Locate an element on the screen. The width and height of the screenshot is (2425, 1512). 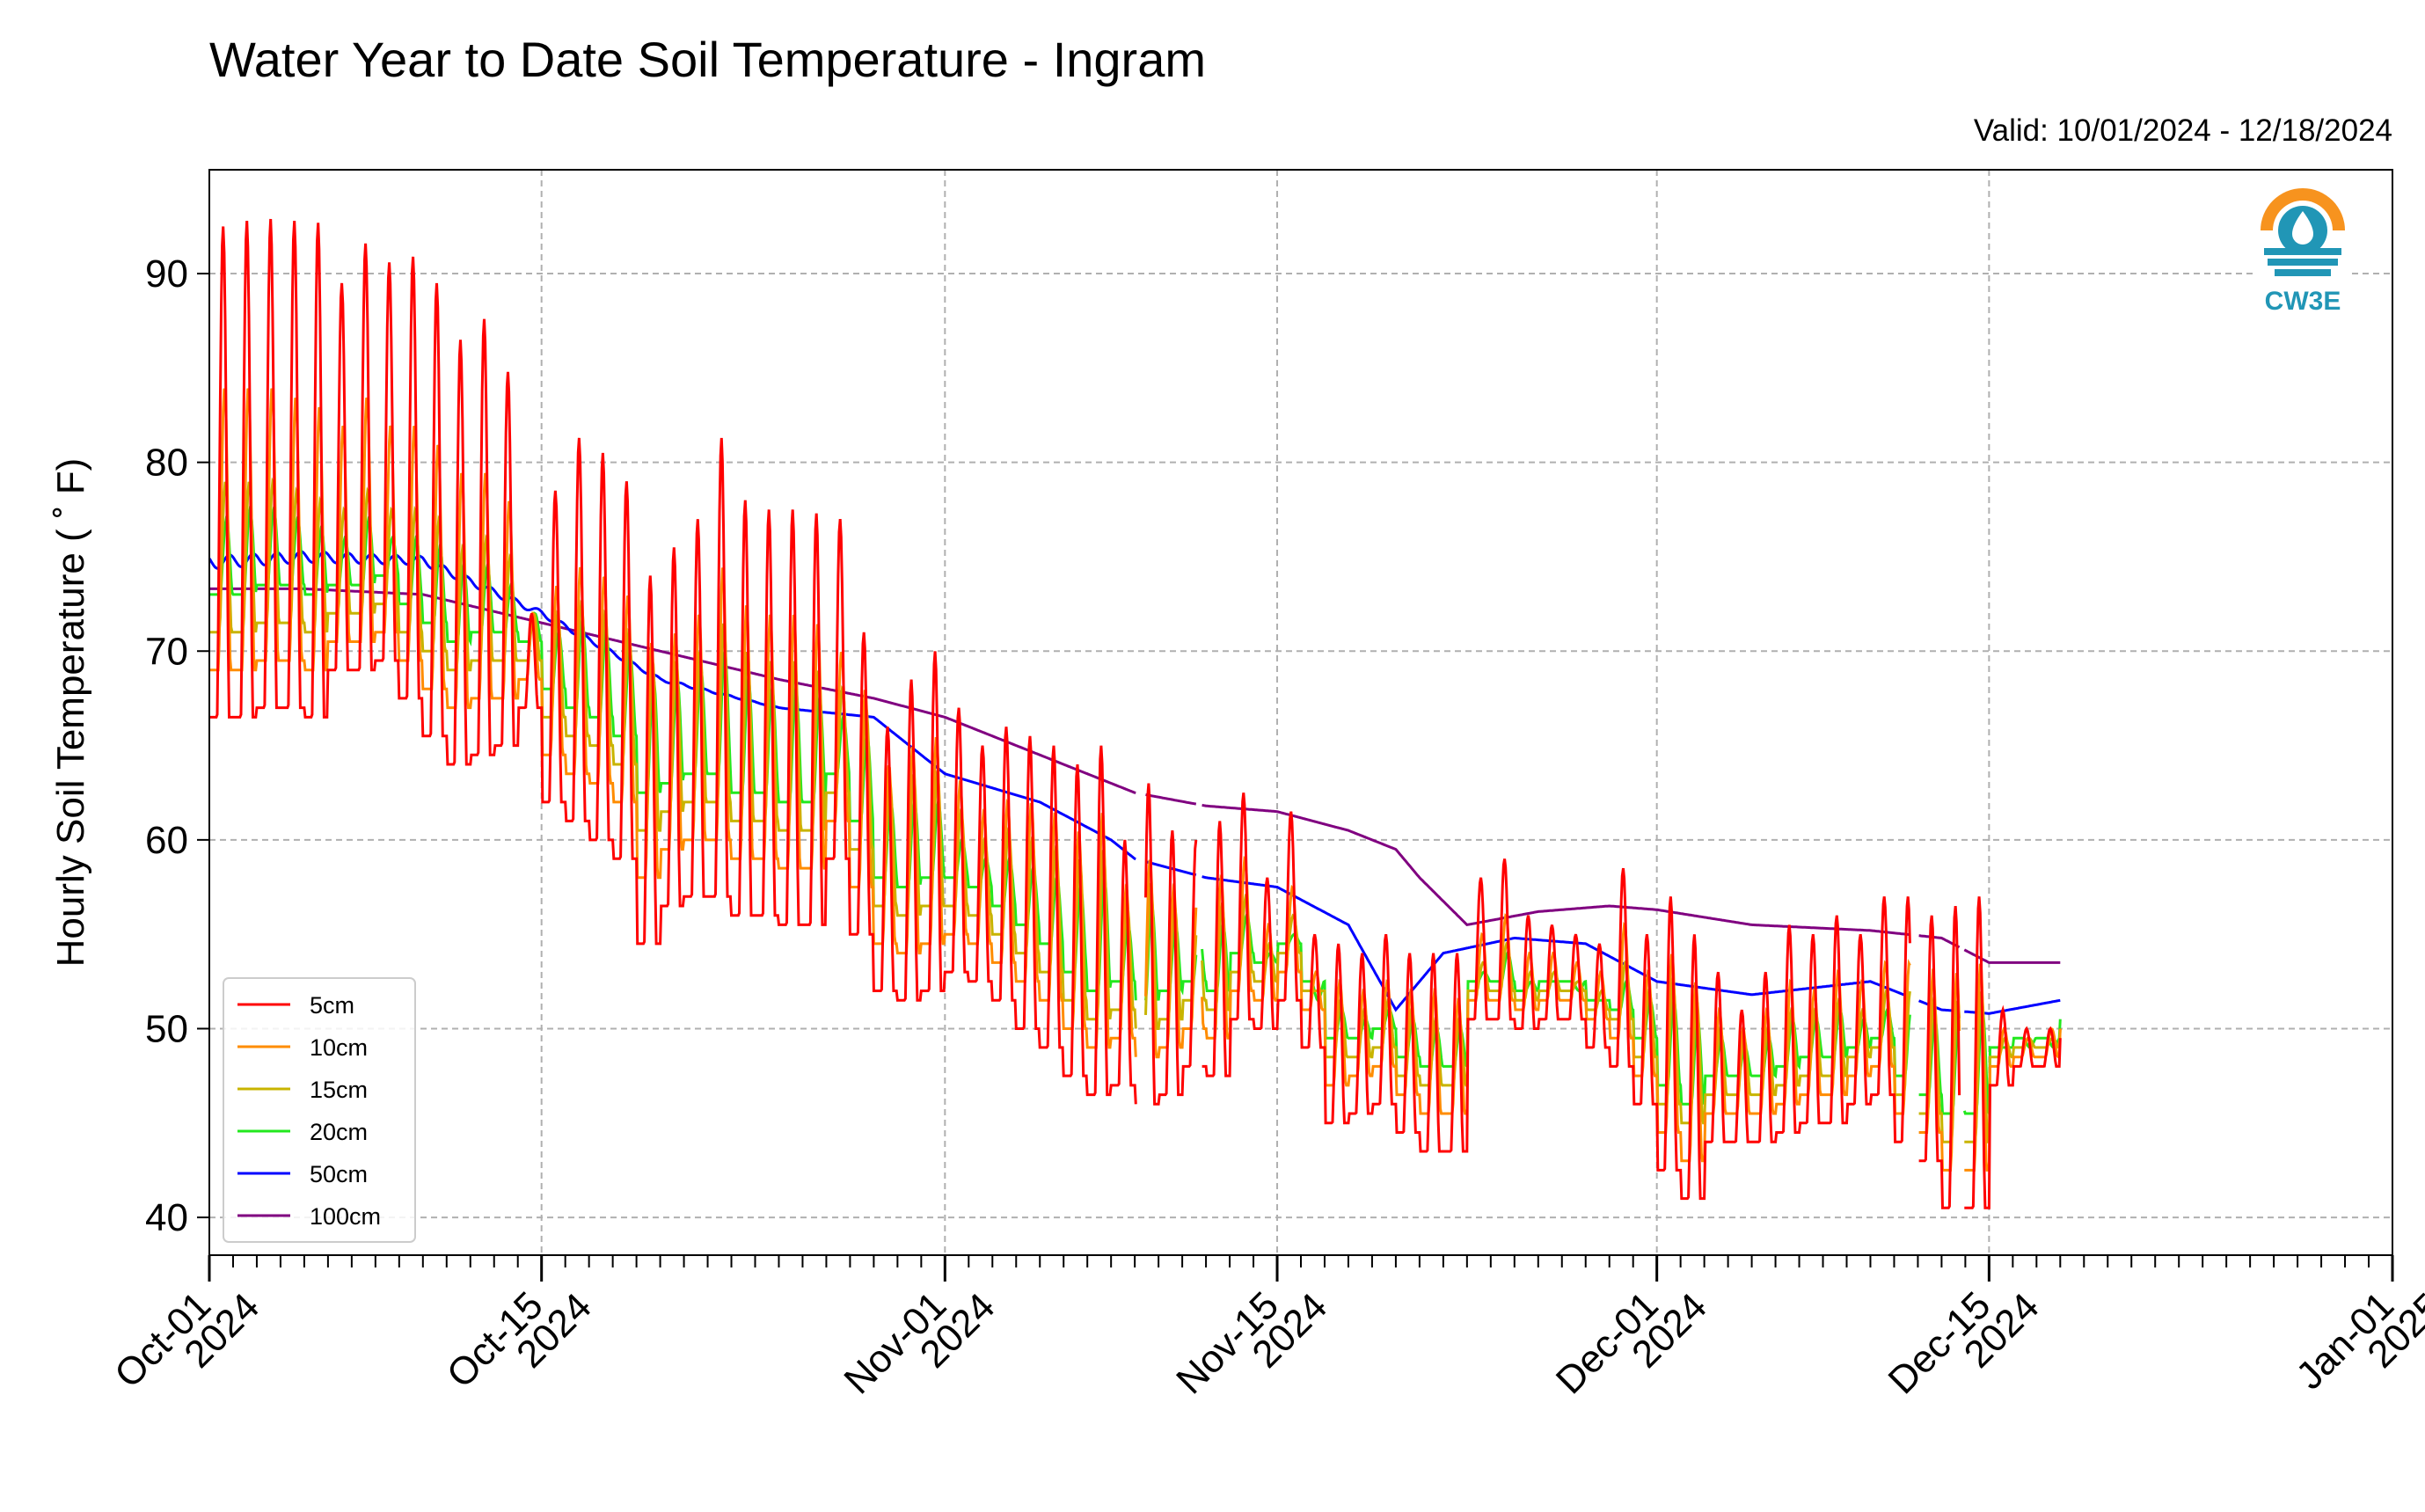
y-tick-label: 40 is located at coordinates (166, 1217).